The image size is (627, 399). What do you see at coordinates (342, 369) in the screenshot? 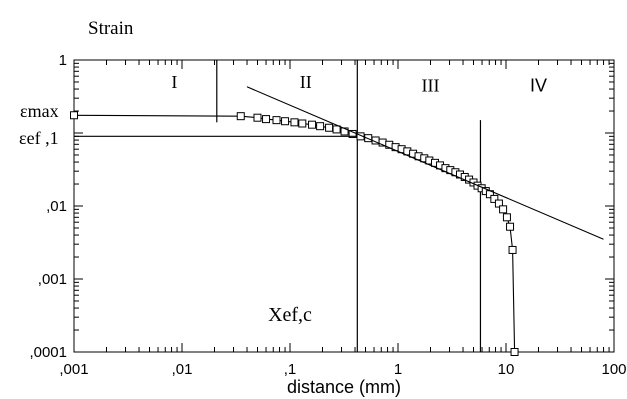
I see `x-tick-labels: ,001 ,01 ,1 1 10 100` at bounding box center [342, 369].